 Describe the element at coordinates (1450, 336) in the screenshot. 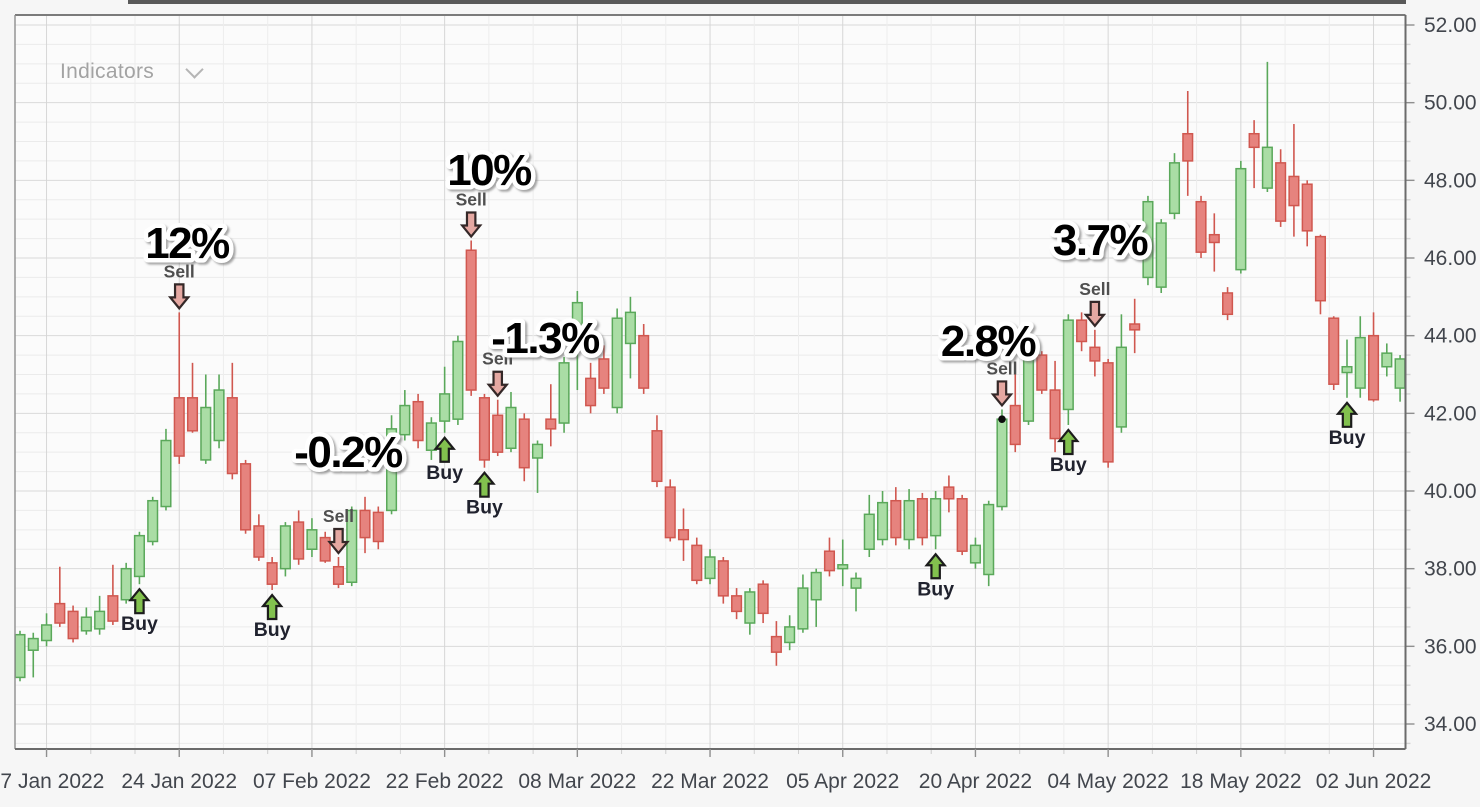

I see `y-axis-tick-label: 44.00` at that location.